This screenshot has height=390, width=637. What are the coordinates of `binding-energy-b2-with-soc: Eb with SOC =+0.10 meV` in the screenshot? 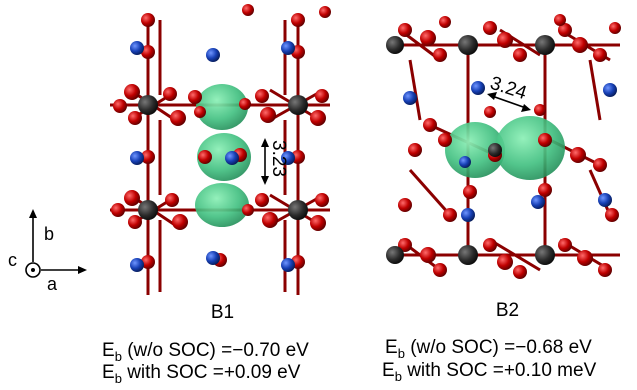 It's located at (489, 372).